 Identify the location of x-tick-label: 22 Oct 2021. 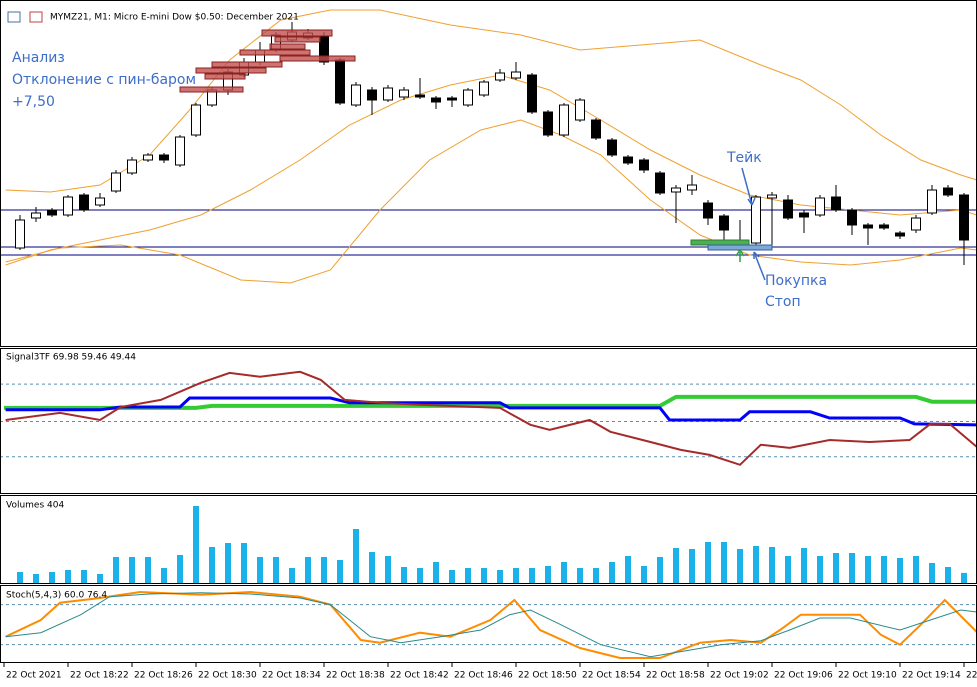
(34, 676).